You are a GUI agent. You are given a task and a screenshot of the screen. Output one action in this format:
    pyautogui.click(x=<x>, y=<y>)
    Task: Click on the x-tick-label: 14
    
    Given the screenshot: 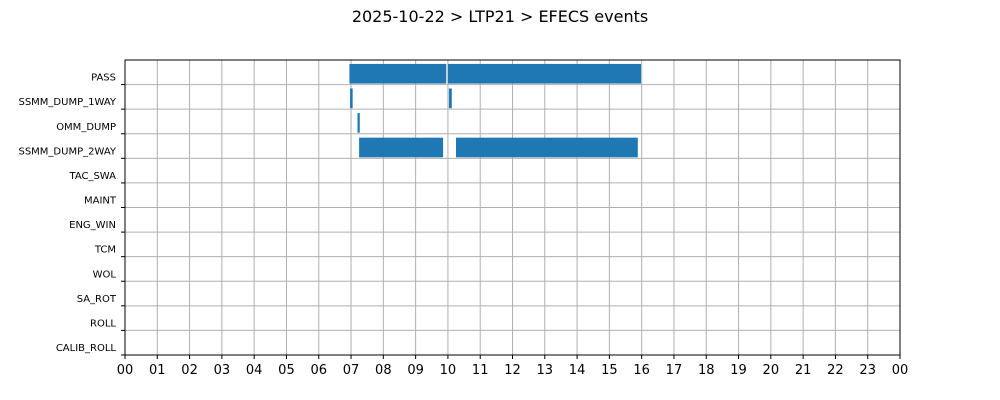 What is the action you would take?
    pyautogui.click(x=577, y=370)
    